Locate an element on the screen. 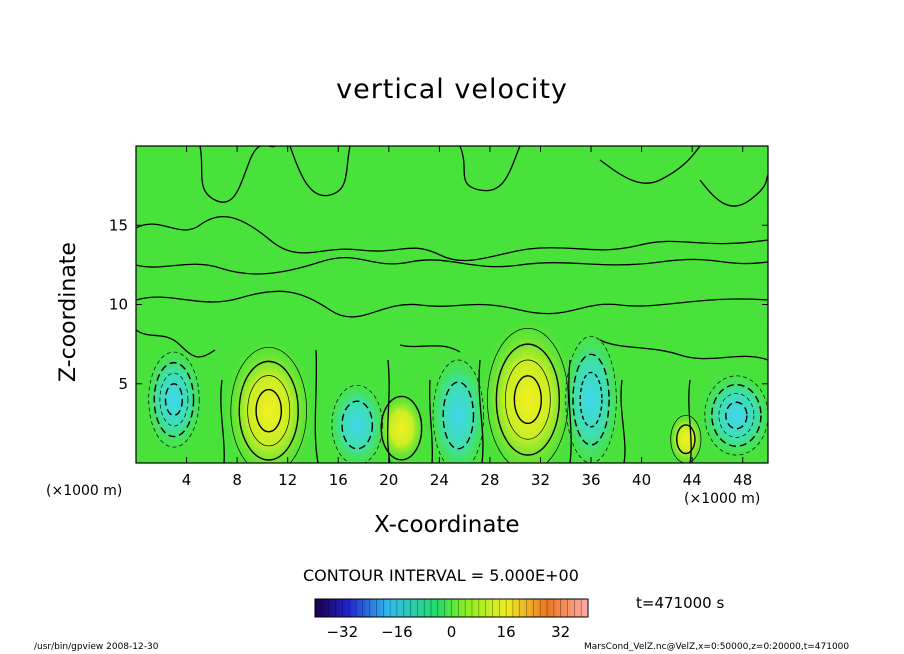 The height and width of the screenshot is (654, 904). velocity-contours is located at coordinates (458, 395).